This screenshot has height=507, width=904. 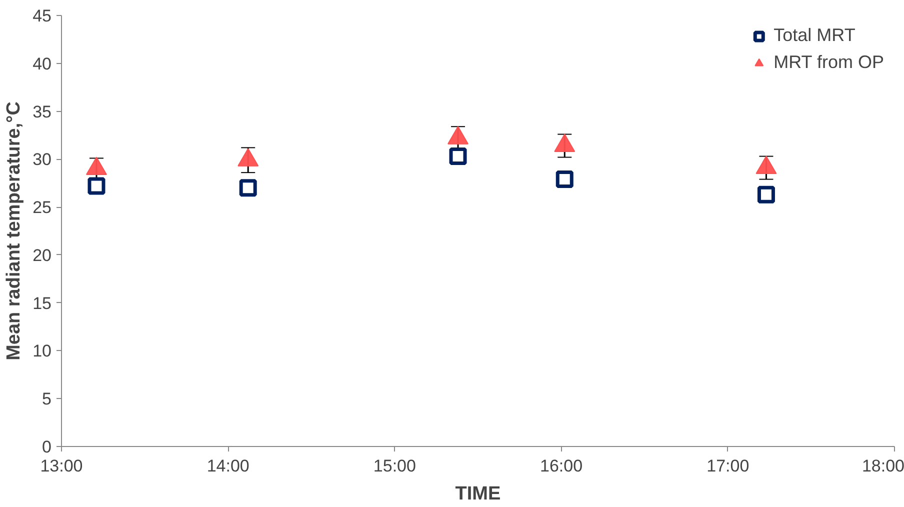 I want to click on y-tick-label: 0, so click(x=47, y=447).